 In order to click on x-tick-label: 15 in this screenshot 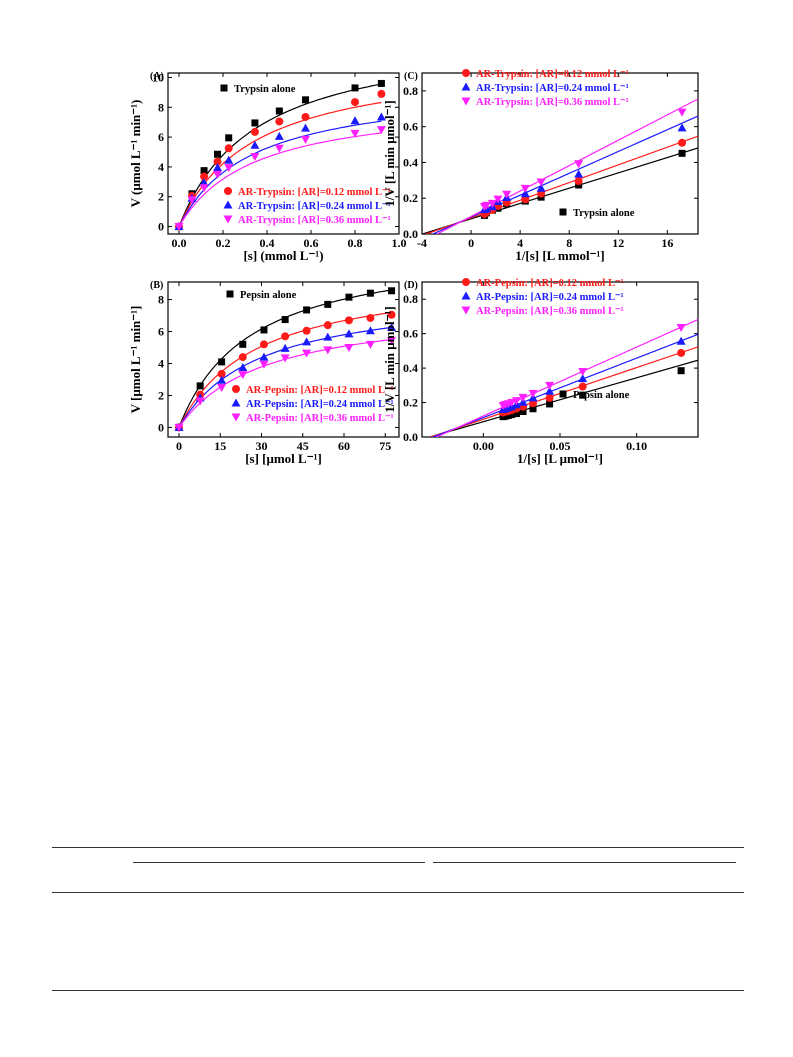, I will do `click(220, 446)`.